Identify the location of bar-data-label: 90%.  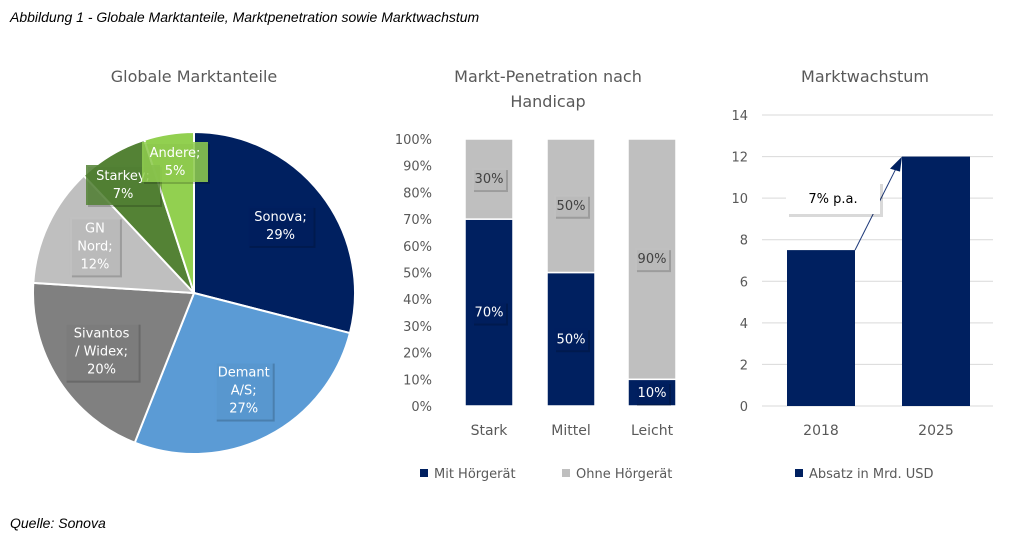
(652, 259).